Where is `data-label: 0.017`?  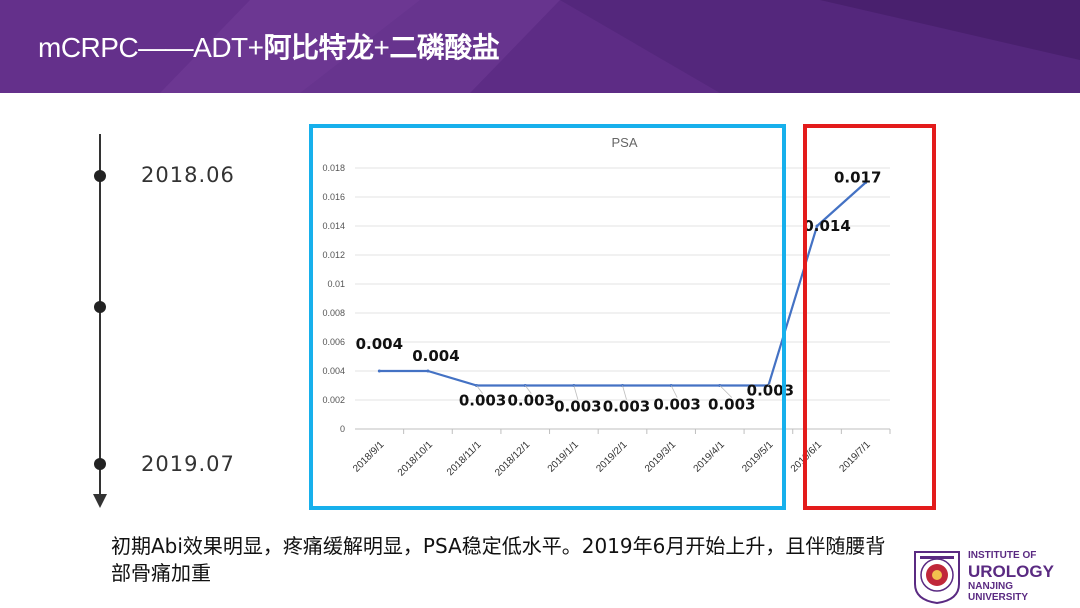 data-label: 0.017 is located at coordinates (857, 178).